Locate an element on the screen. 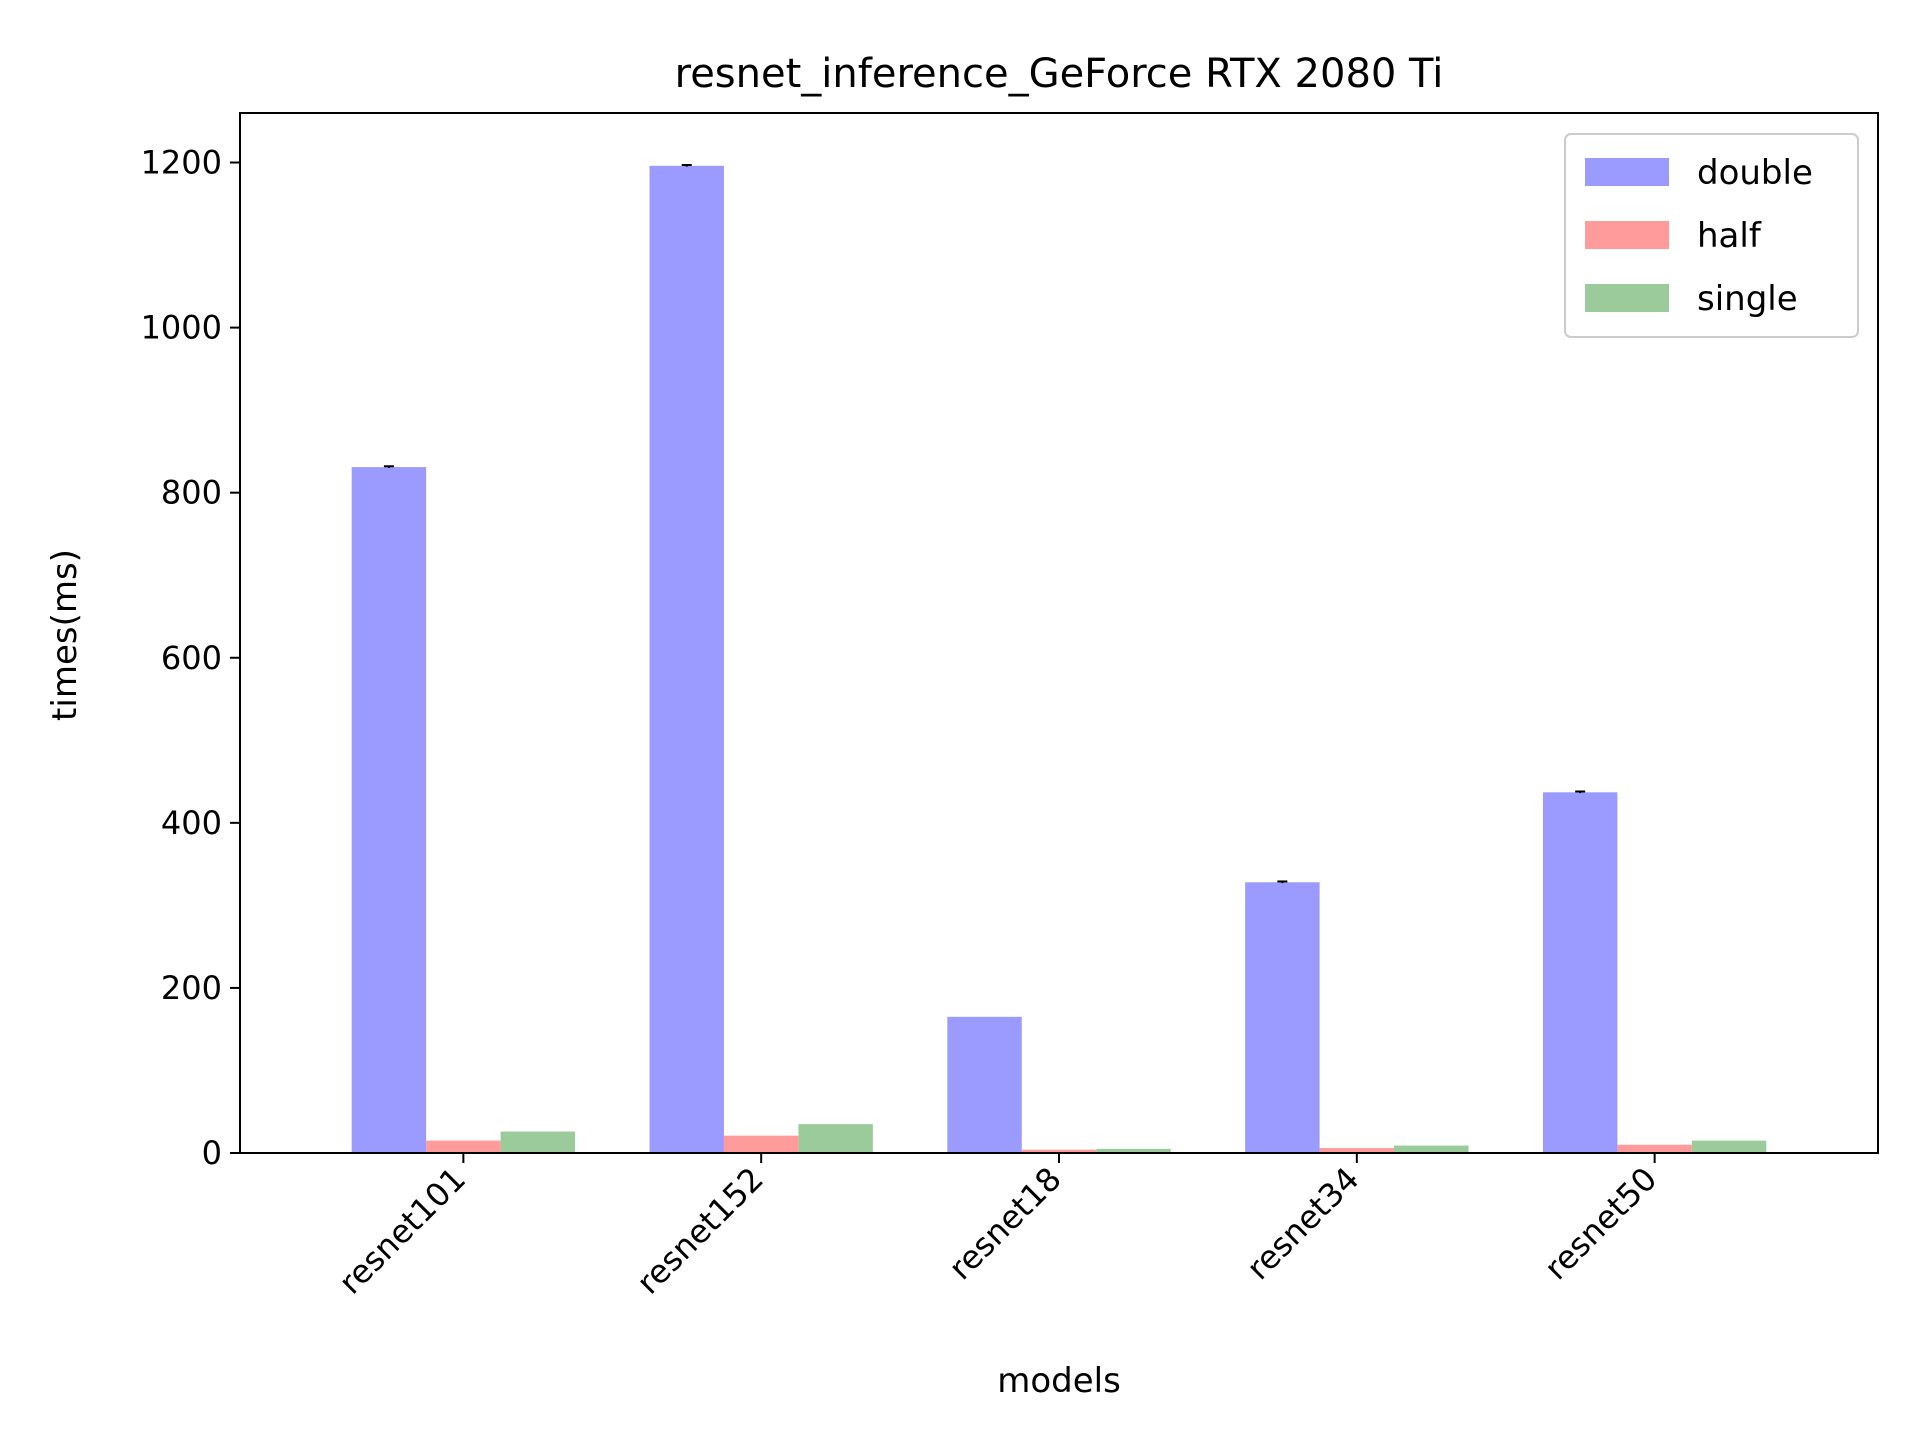 The image size is (1920, 1440). x-tick-label-resnet101: resnet101 is located at coordinates (402, 1231).